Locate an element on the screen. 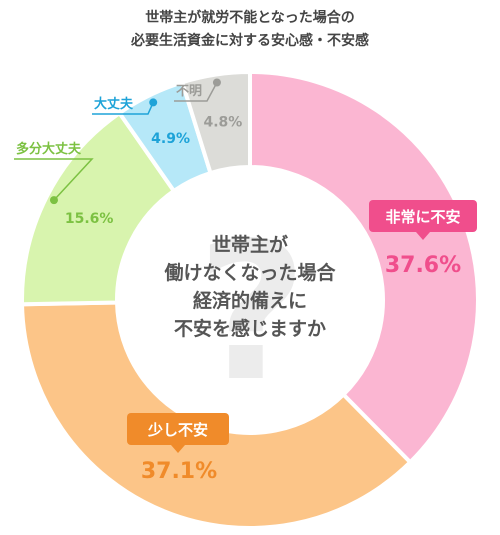 Image resolution: width=500 pixels, height=535 pixels. value-probably-ok: 15.6% is located at coordinates (89, 219).